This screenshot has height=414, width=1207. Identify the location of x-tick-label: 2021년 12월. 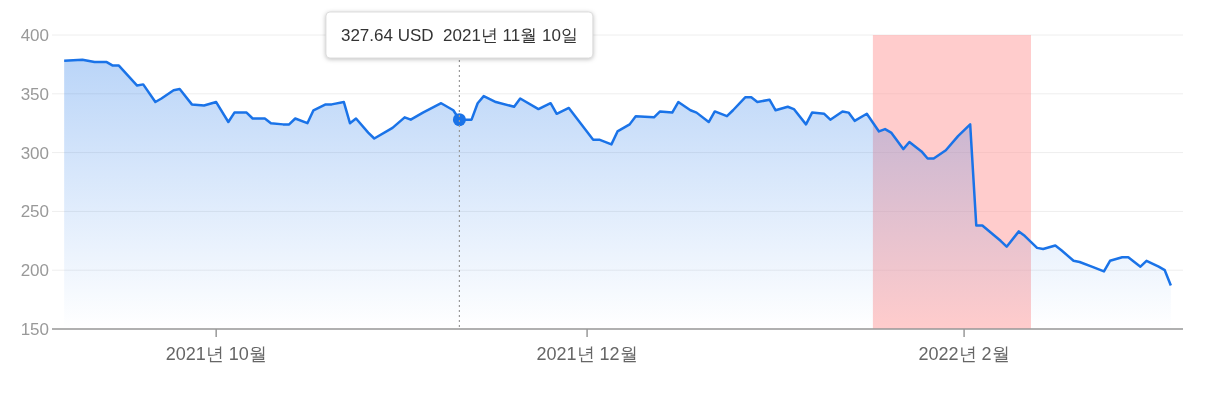
(587, 354).